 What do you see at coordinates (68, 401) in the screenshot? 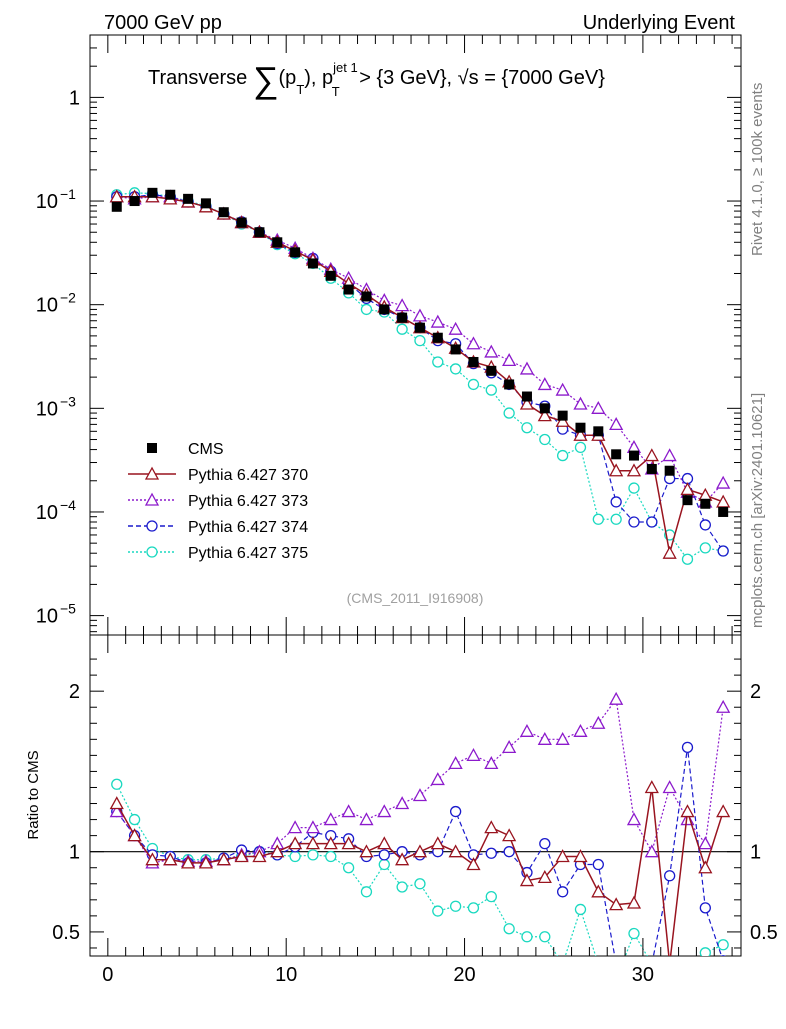
I see `y-tick-exponent: −3` at bounding box center [68, 401].